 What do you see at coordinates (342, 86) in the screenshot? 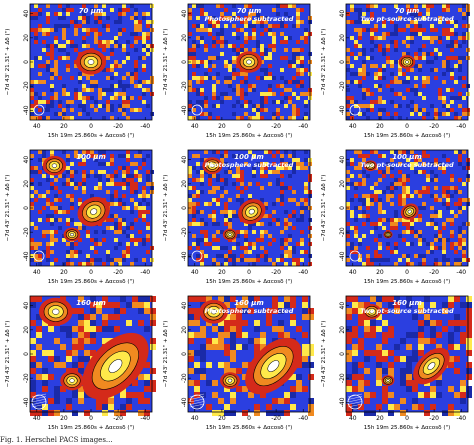
I see `y-tick-label: -20` at bounding box center [342, 86].